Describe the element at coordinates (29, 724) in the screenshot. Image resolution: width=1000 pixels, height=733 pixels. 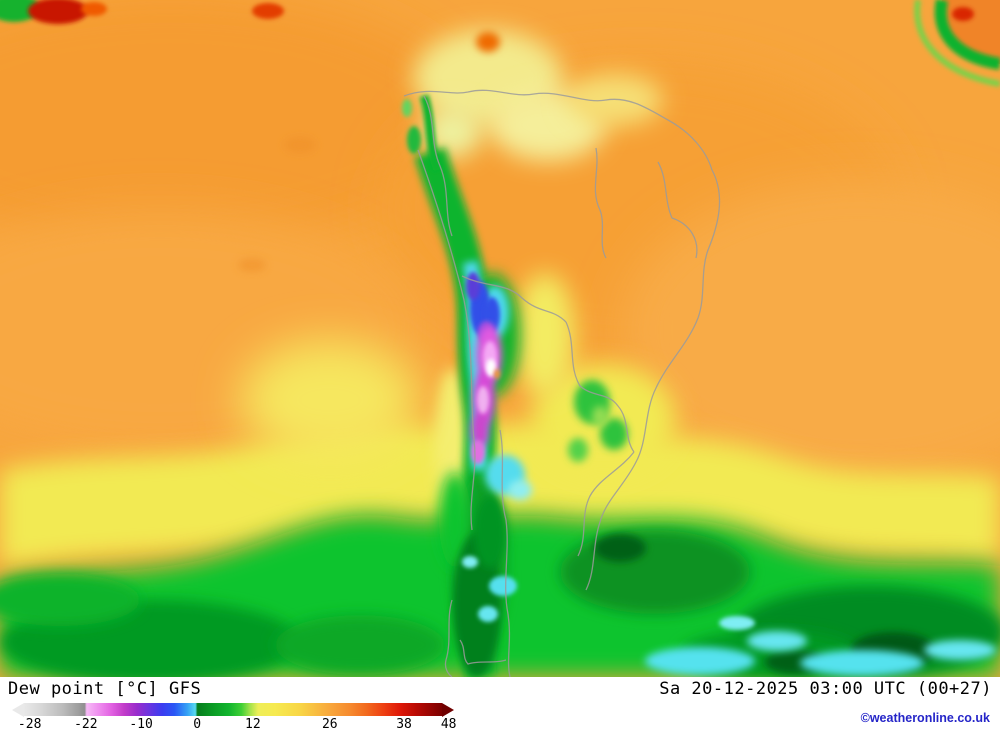
I see `scale-tick: -28` at that location.